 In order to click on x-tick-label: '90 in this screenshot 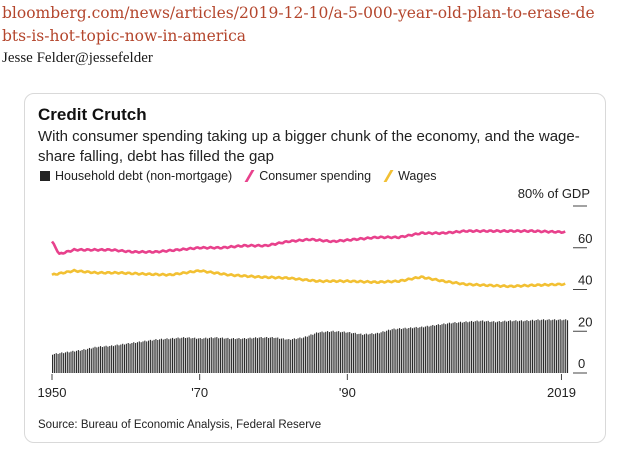, I will do `click(347, 392)`.